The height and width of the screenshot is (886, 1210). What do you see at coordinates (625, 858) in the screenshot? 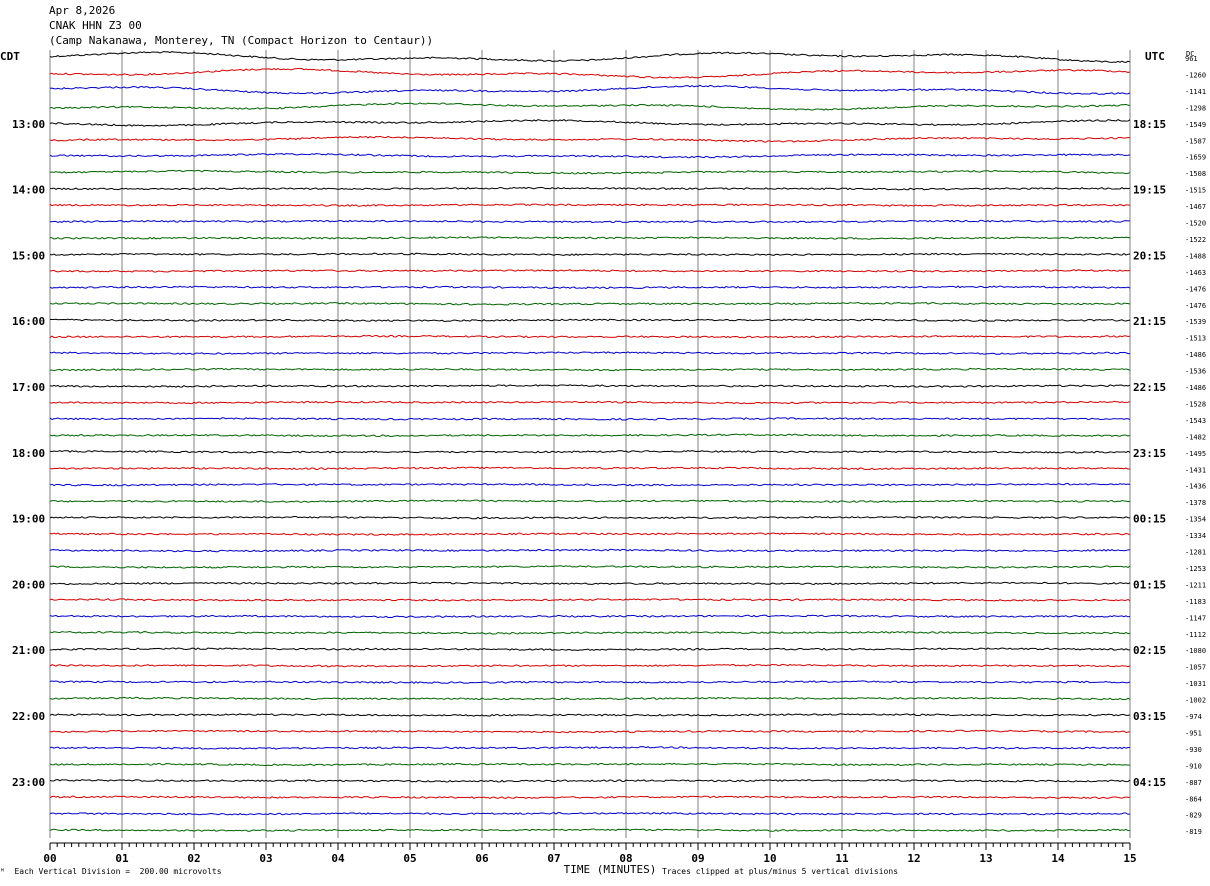
I see `x-tick-label: 08` at bounding box center [625, 858].